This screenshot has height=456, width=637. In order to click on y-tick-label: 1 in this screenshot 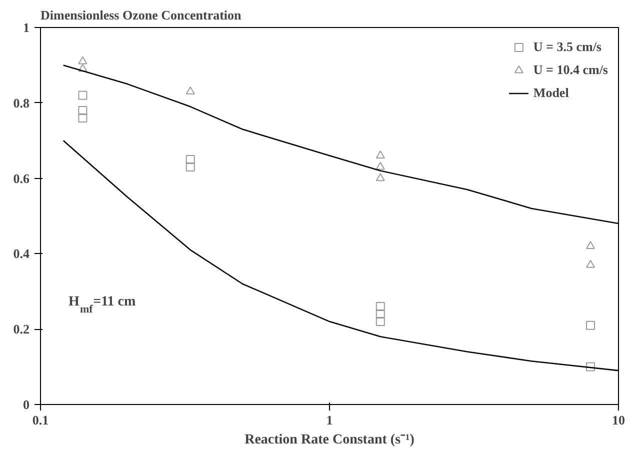, I will do `click(26, 27)`.